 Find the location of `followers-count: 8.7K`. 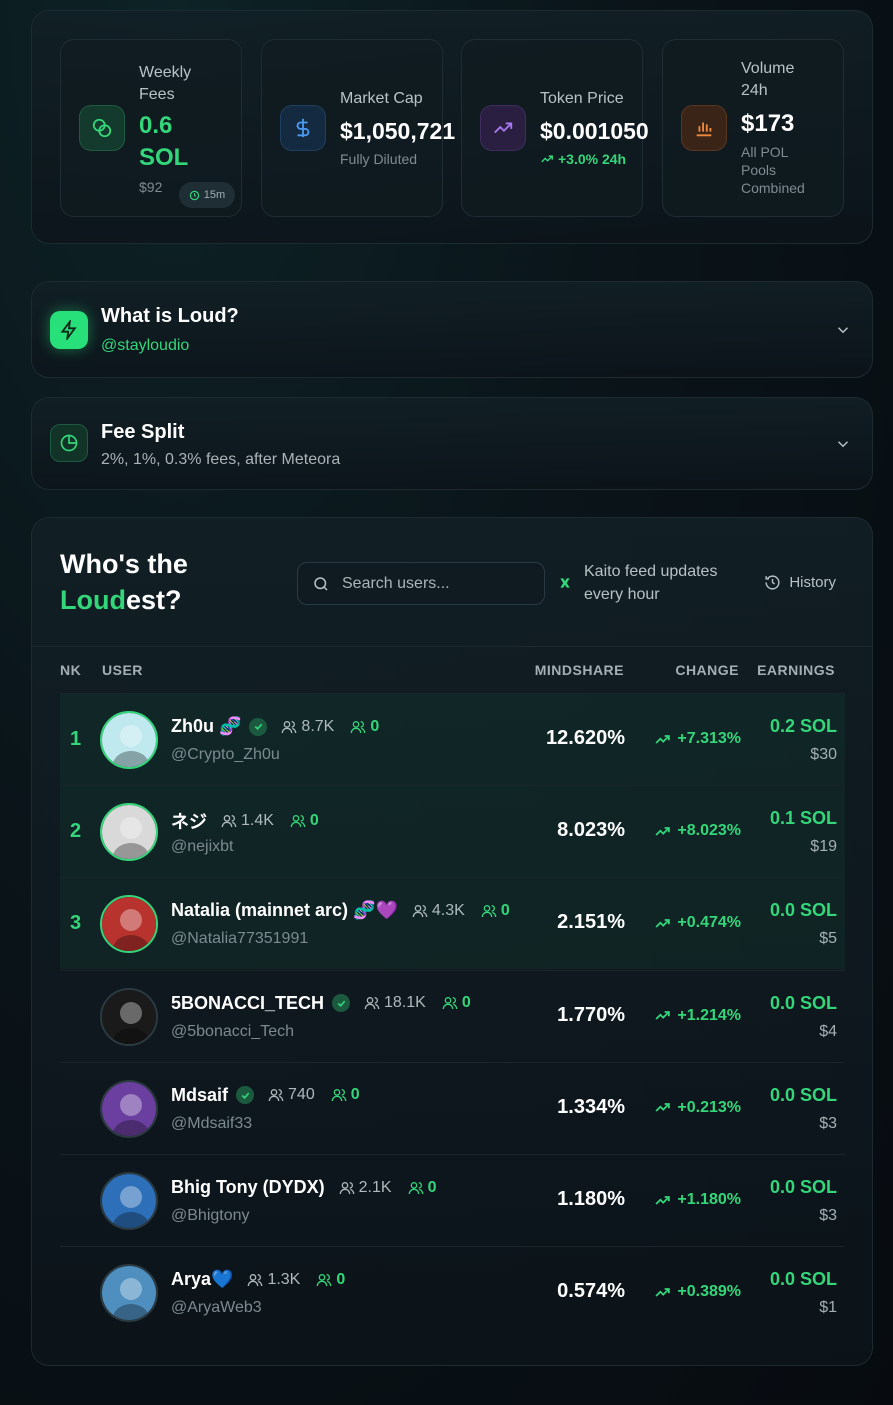

followers-count: 8.7K is located at coordinates (307, 727).